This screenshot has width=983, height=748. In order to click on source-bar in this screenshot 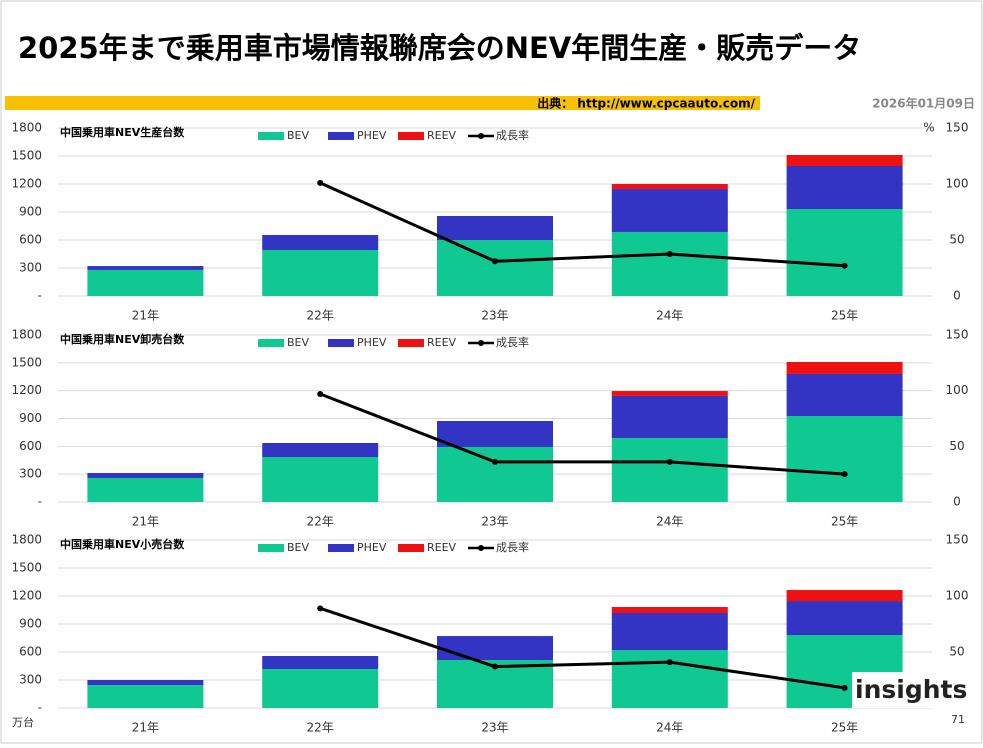, I will do `click(382, 103)`.